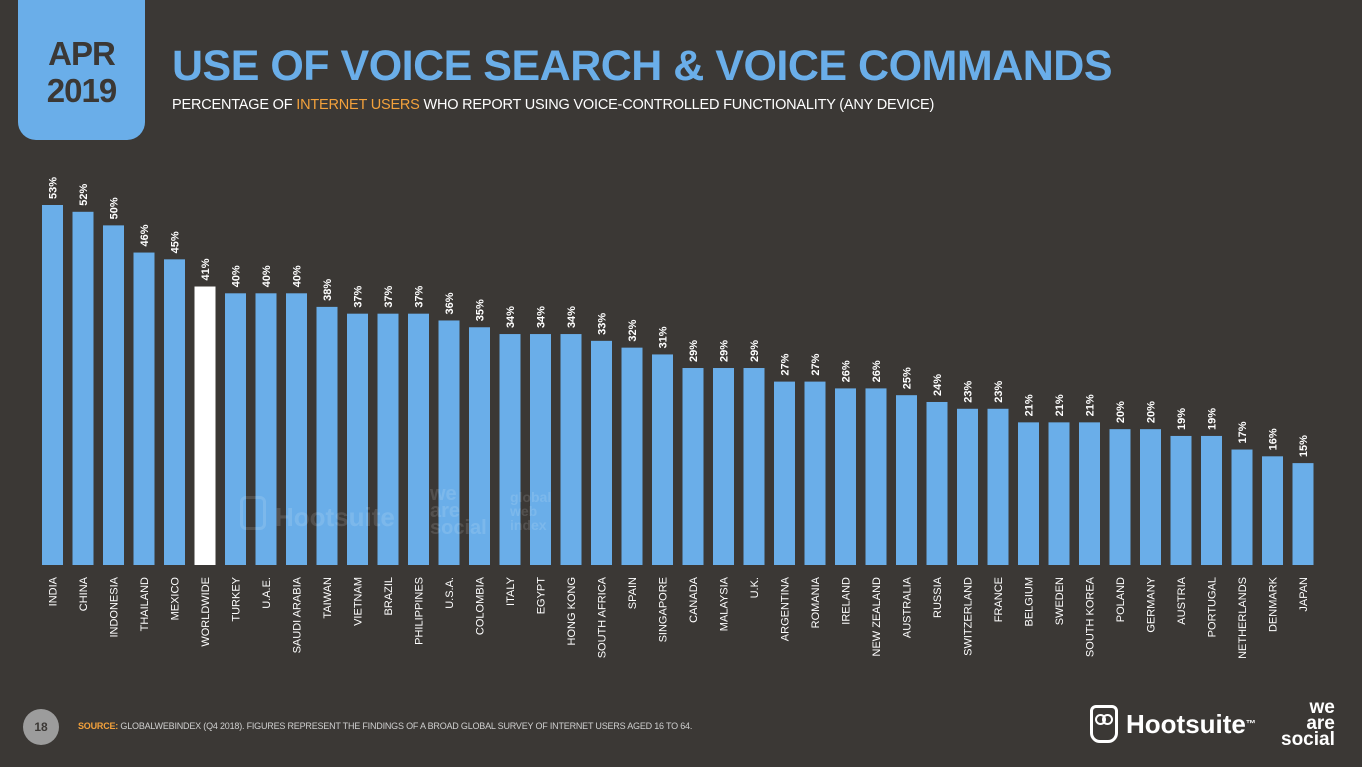 This screenshot has width=1362, height=767. What do you see at coordinates (755, 587) in the screenshot?
I see `category-label: U.K.` at bounding box center [755, 587].